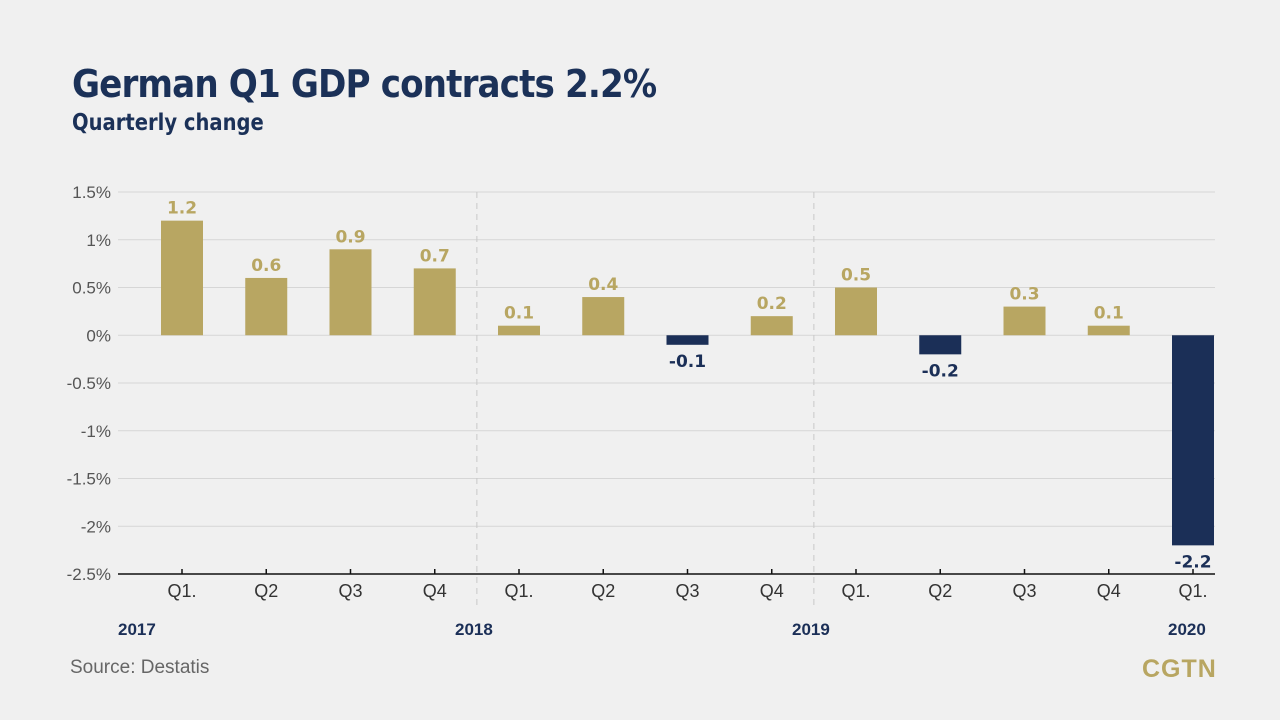 Image resolution: width=1280 pixels, height=720 pixels. What do you see at coordinates (89, 574) in the screenshot?
I see `y-tick-label: -2.5%` at bounding box center [89, 574].